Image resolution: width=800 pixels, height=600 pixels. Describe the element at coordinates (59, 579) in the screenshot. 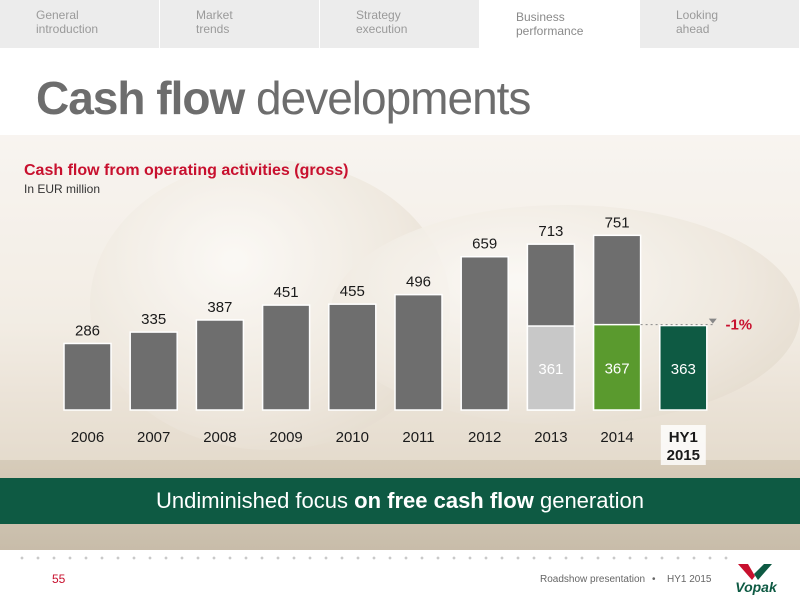

I see `page-number: 55` at that location.